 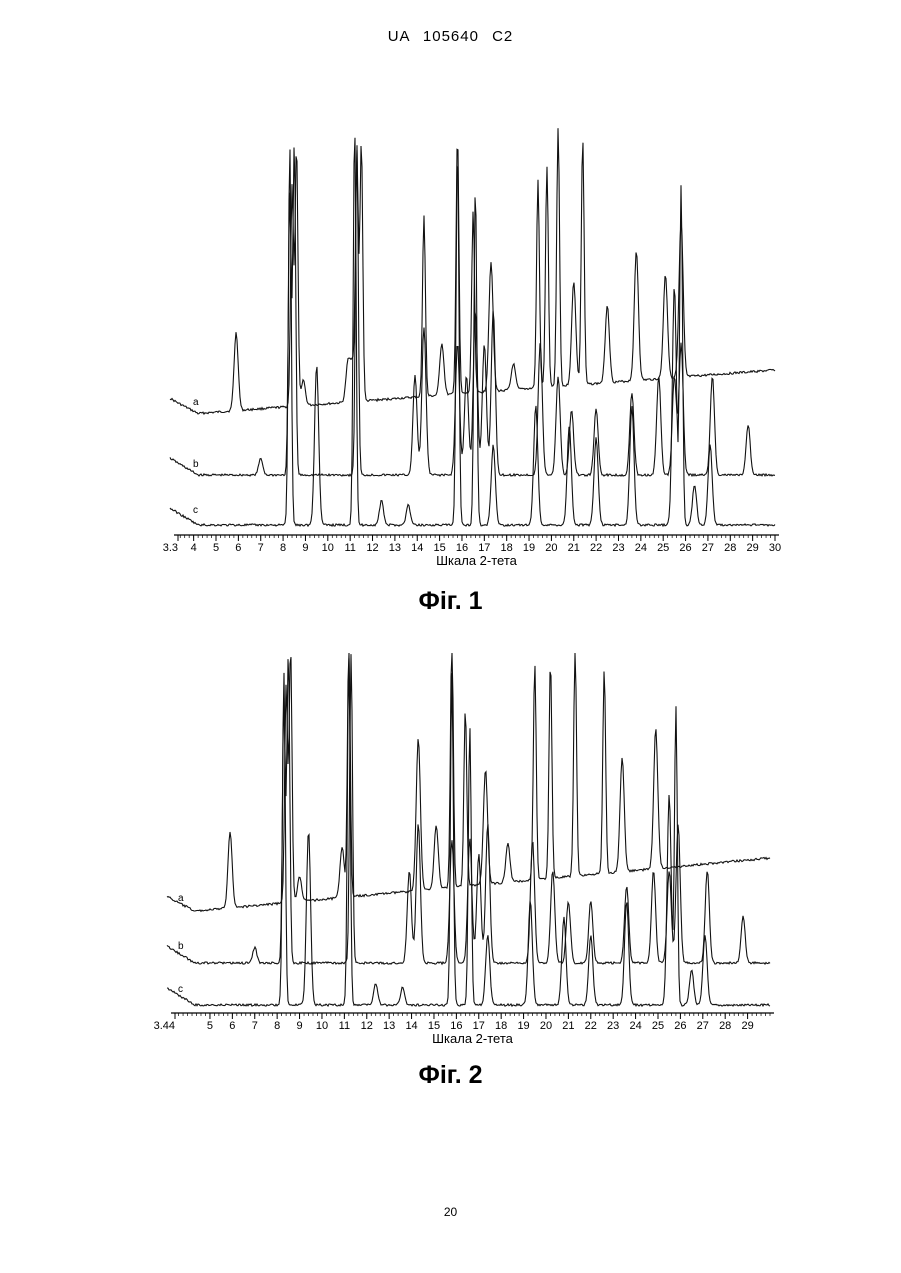 I want to click on tick-label: 4, so click(x=194, y=548).